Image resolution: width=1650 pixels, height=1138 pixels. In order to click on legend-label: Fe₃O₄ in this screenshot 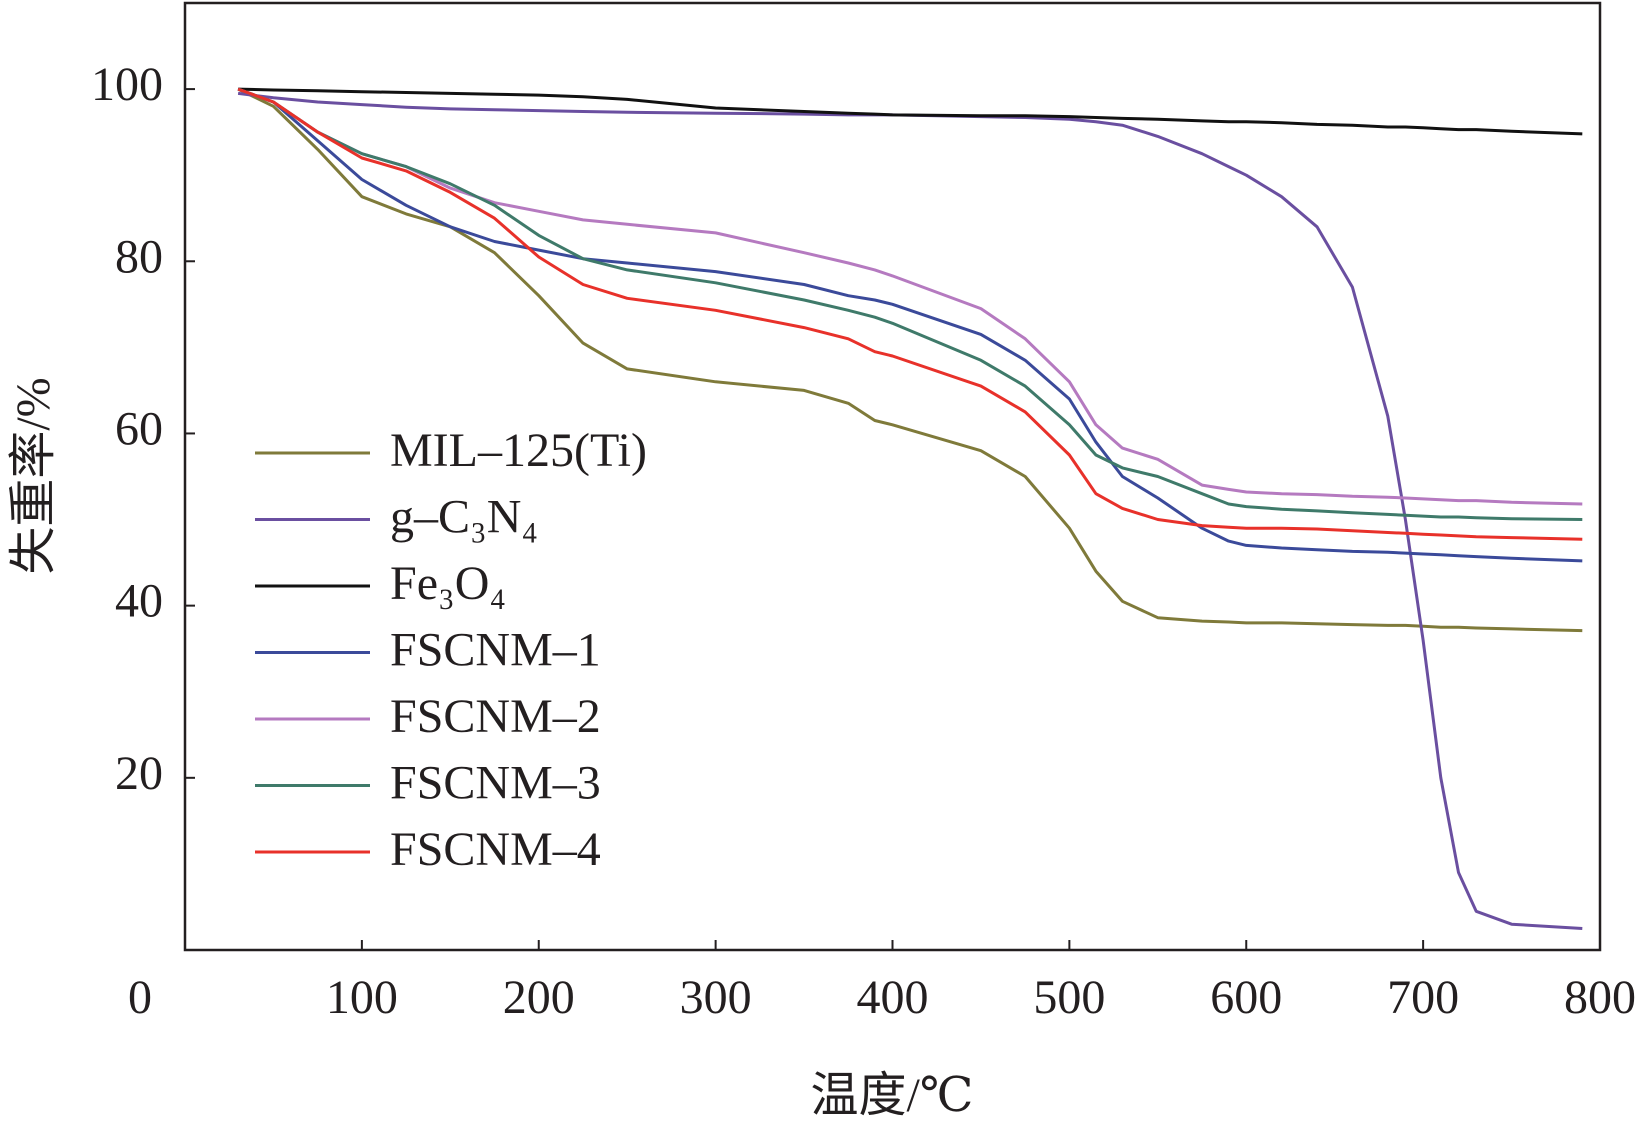, I will do `click(448, 583)`.